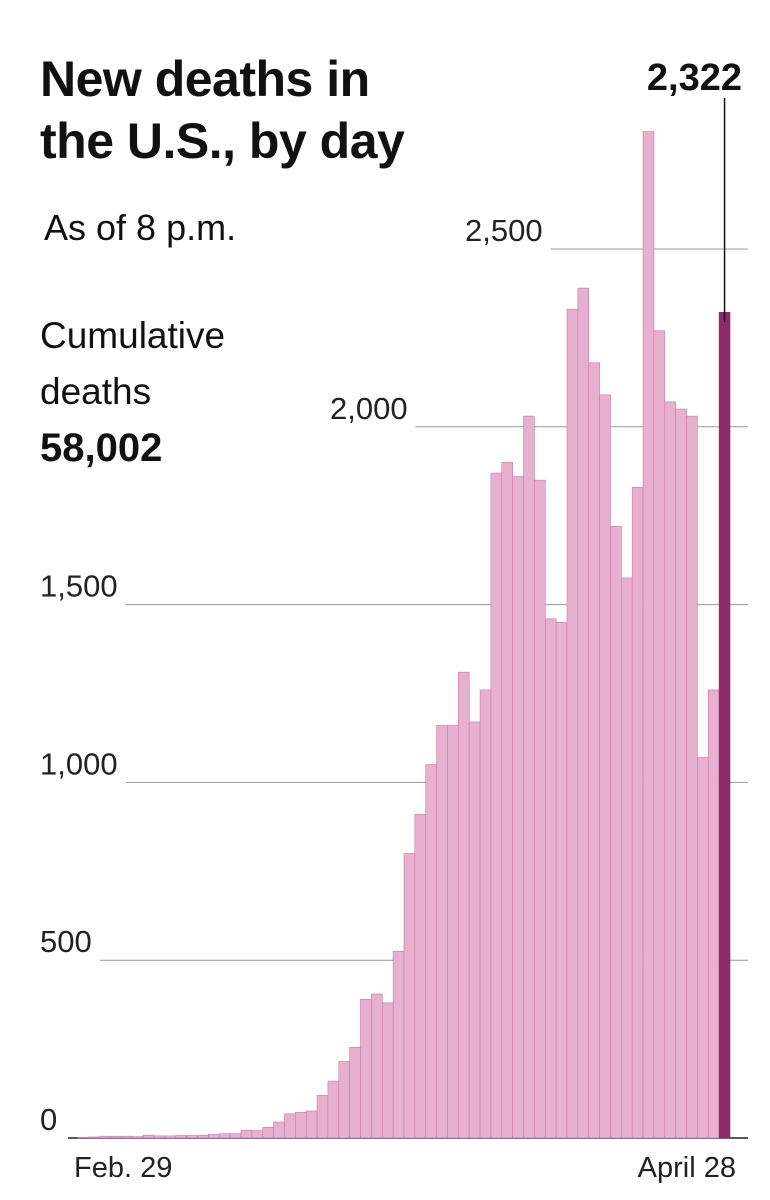 The image size is (770, 1200). Describe the element at coordinates (724, 725) in the screenshot. I see `highlighted-bar` at that location.